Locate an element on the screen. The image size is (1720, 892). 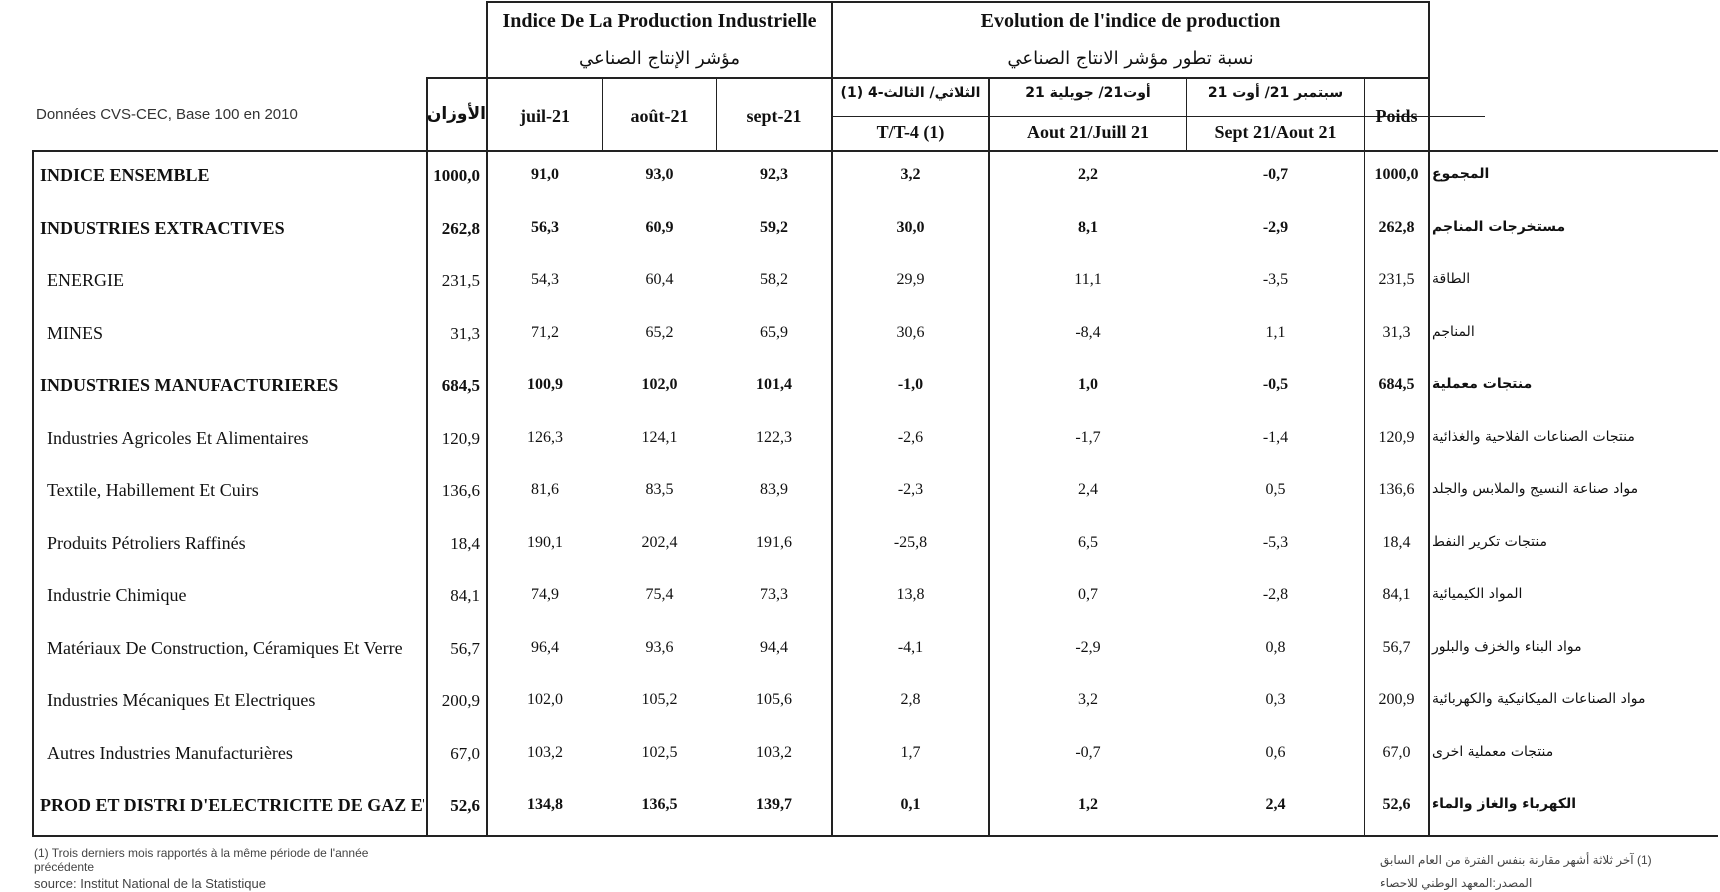
row-label-ar: مواد الصناعات الميكانيكية والكهربائية is located at coordinates (1539, 699).